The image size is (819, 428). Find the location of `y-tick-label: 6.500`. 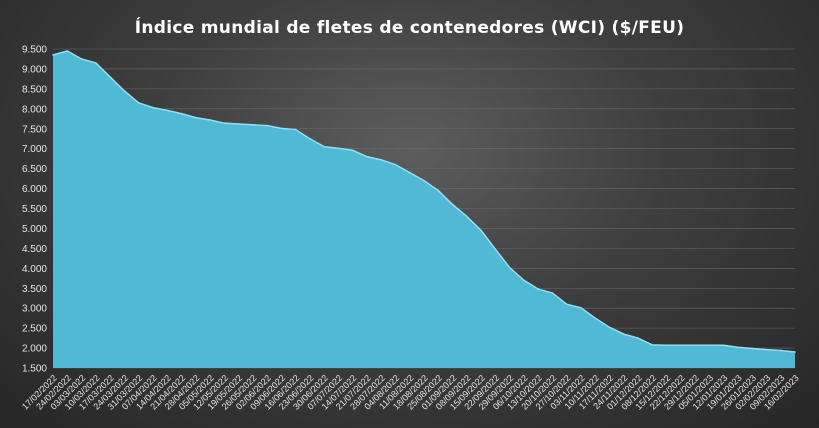

y-tick-label: 6.500 is located at coordinates (34, 169).